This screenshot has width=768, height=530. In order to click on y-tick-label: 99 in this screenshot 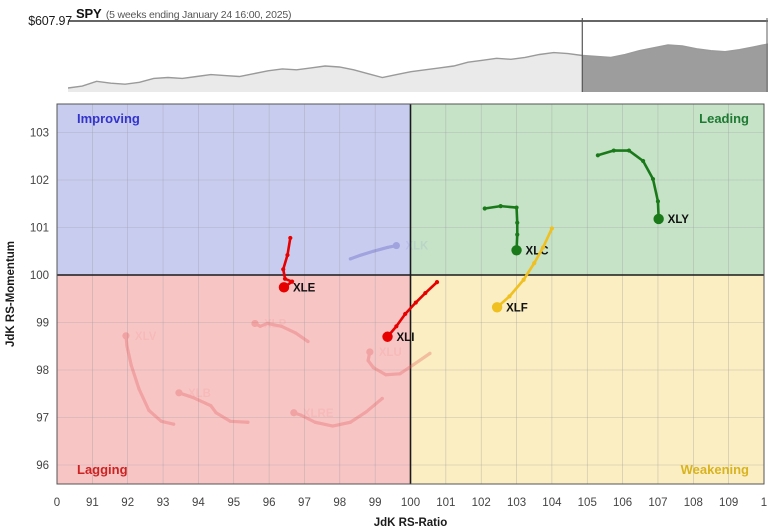, I will do `click(42, 324)`.